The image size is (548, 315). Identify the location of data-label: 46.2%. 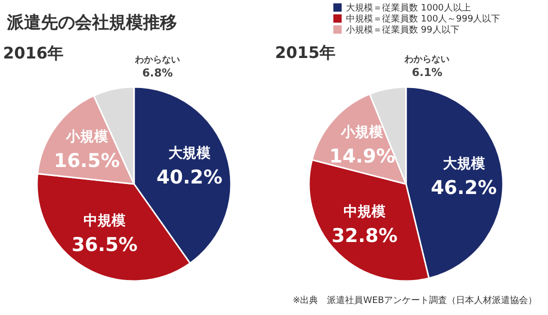
(463, 188).